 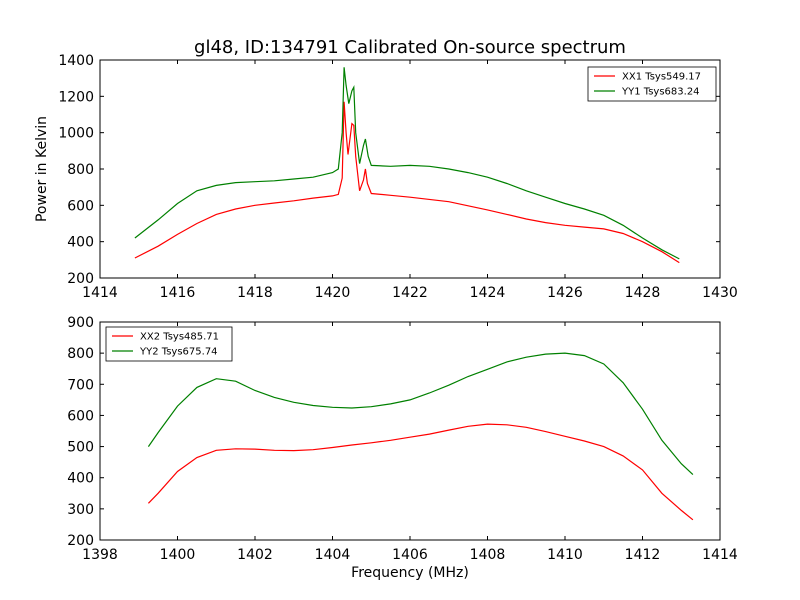 What do you see at coordinates (488, 555) in the screenshot?
I see `x-tick-label: 1408` at bounding box center [488, 555].